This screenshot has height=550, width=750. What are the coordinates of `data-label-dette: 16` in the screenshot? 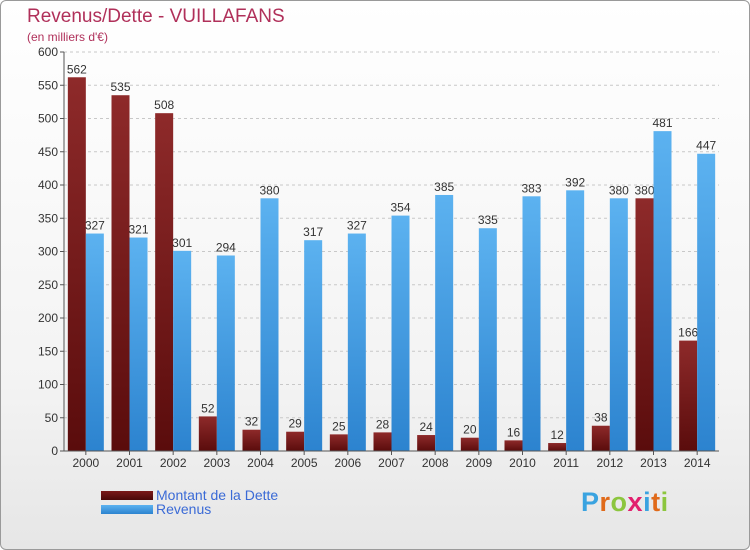 It's located at (514, 432).